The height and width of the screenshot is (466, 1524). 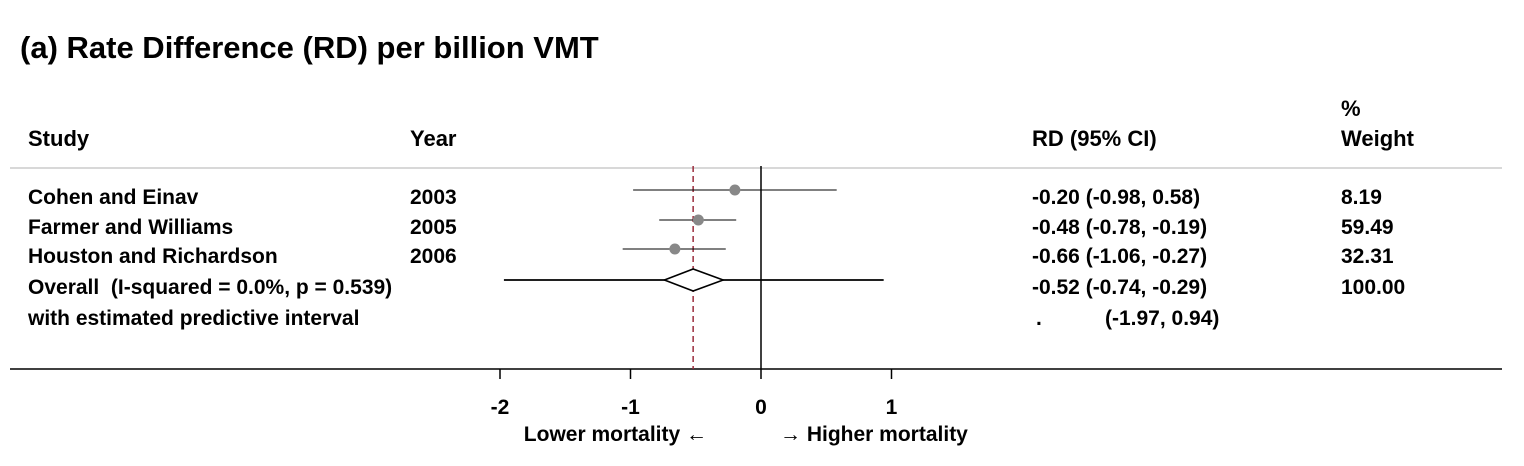 I want to click on study-year: 2005, so click(x=433, y=227).